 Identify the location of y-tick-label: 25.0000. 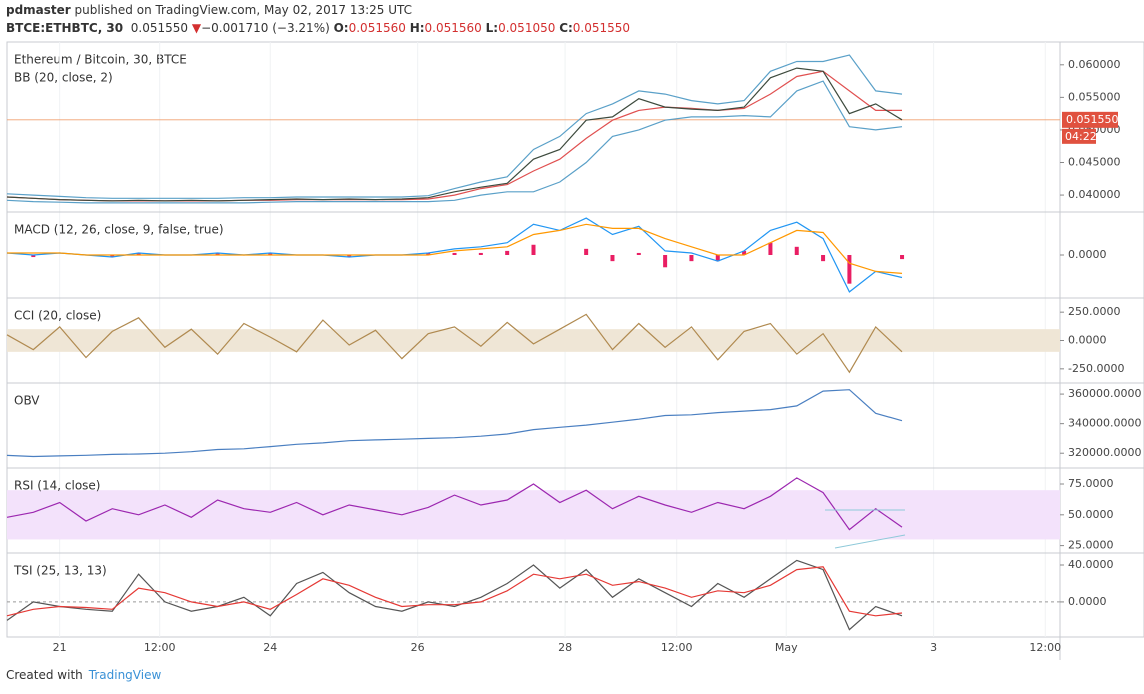
(1091, 545).